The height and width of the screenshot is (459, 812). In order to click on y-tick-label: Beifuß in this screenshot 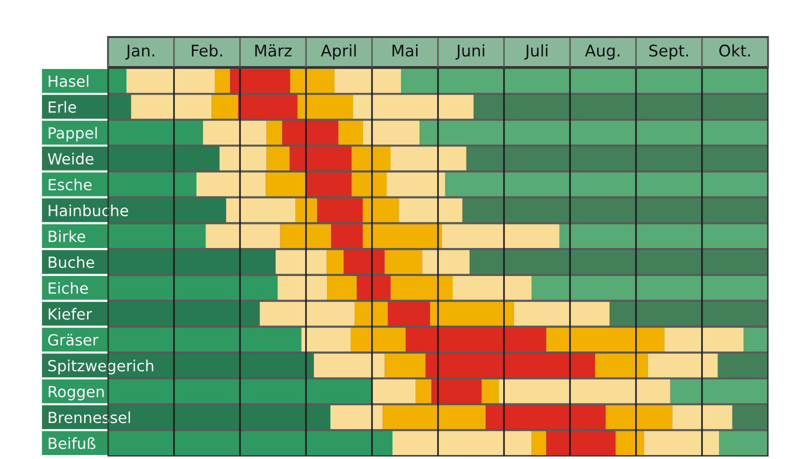, I will do `click(72, 443)`.